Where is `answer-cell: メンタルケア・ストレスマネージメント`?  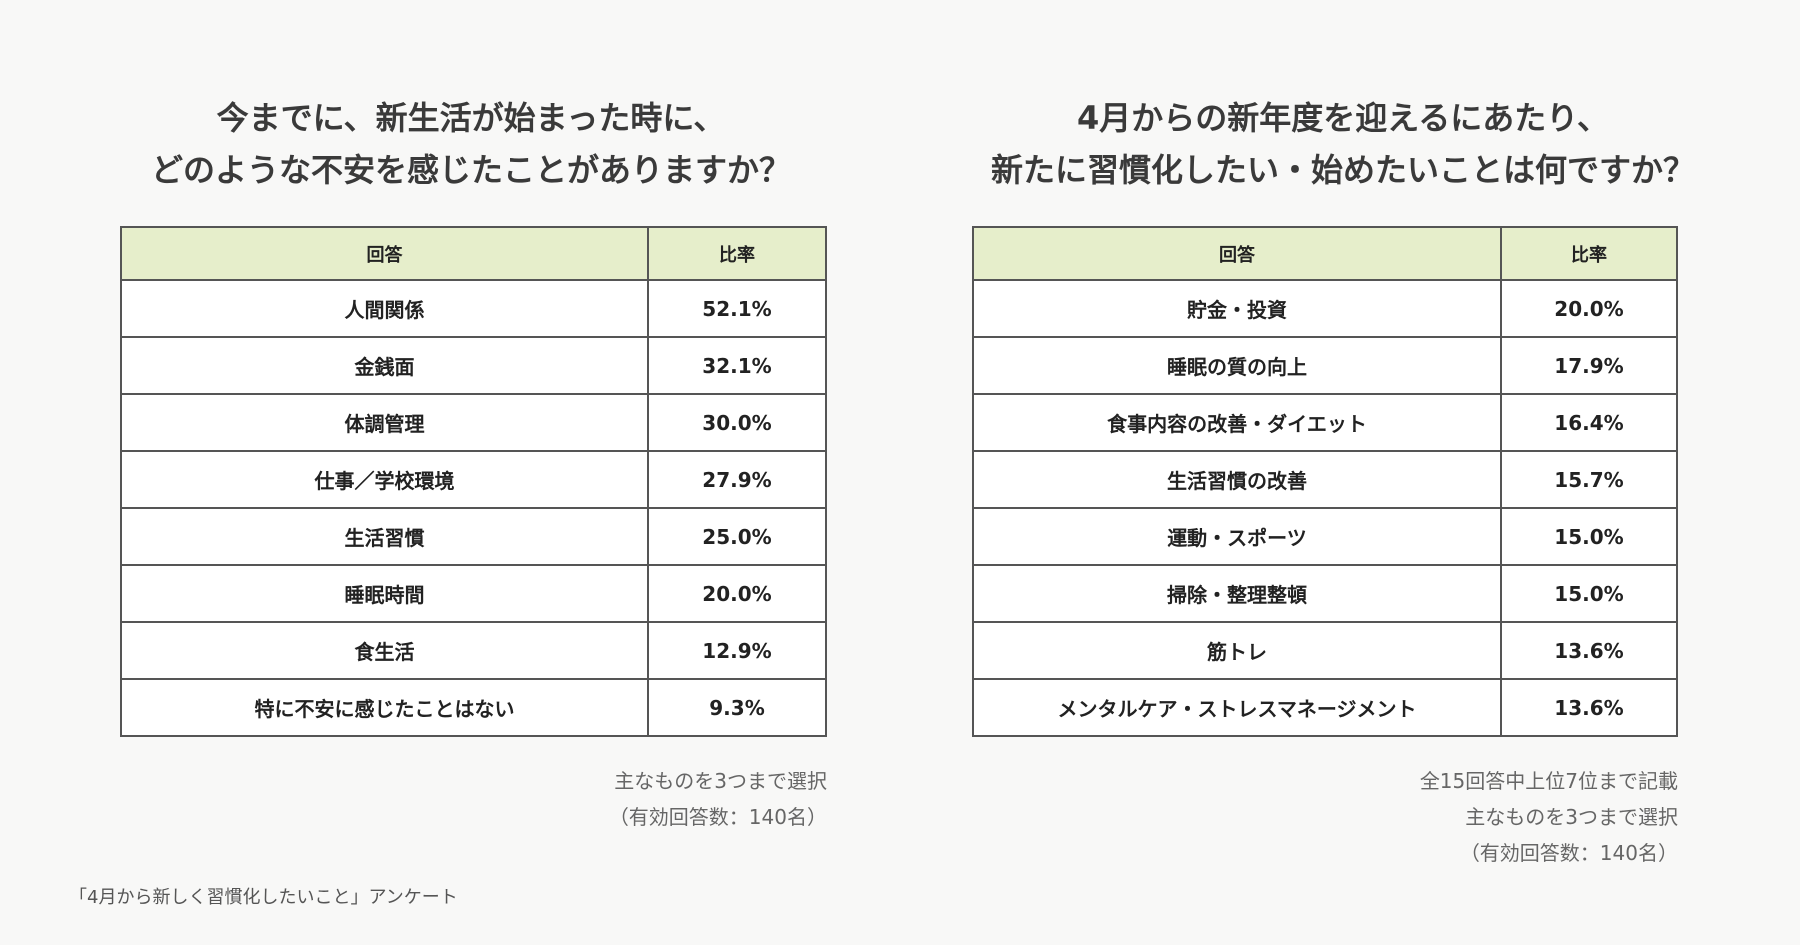
answer-cell: メンタルケア・ストレスマネージメント is located at coordinates (1237, 707).